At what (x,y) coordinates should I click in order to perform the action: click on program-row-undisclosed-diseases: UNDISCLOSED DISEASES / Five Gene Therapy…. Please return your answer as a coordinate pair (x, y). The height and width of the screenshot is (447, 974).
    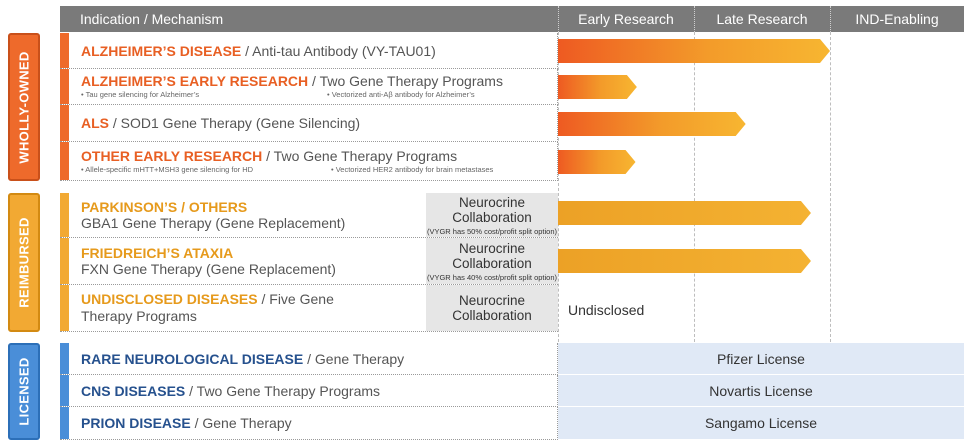
    Looking at the image, I should click on (309, 308).